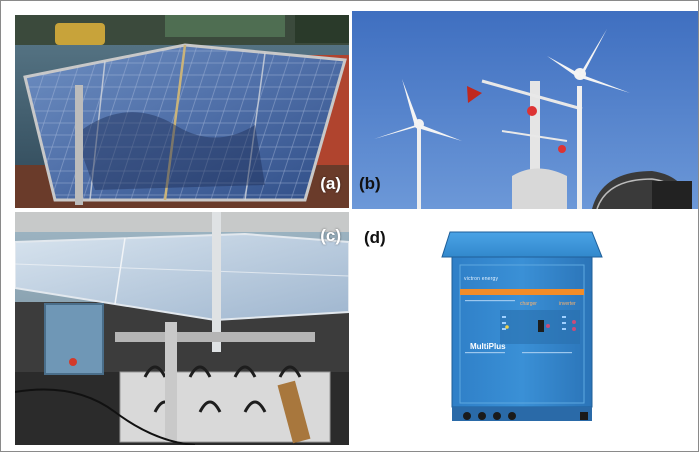 The width and height of the screenshot is (699, 452). Describe the element at coordinates (528, 304) in the screenshot. I see `inverter-charger-label: charger` at that location.